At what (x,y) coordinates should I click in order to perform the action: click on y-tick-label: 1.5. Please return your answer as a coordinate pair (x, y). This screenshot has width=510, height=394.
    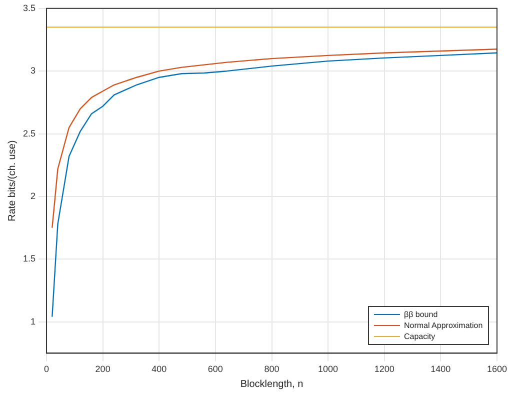
    Looking at the image, I should click on (29, 259).